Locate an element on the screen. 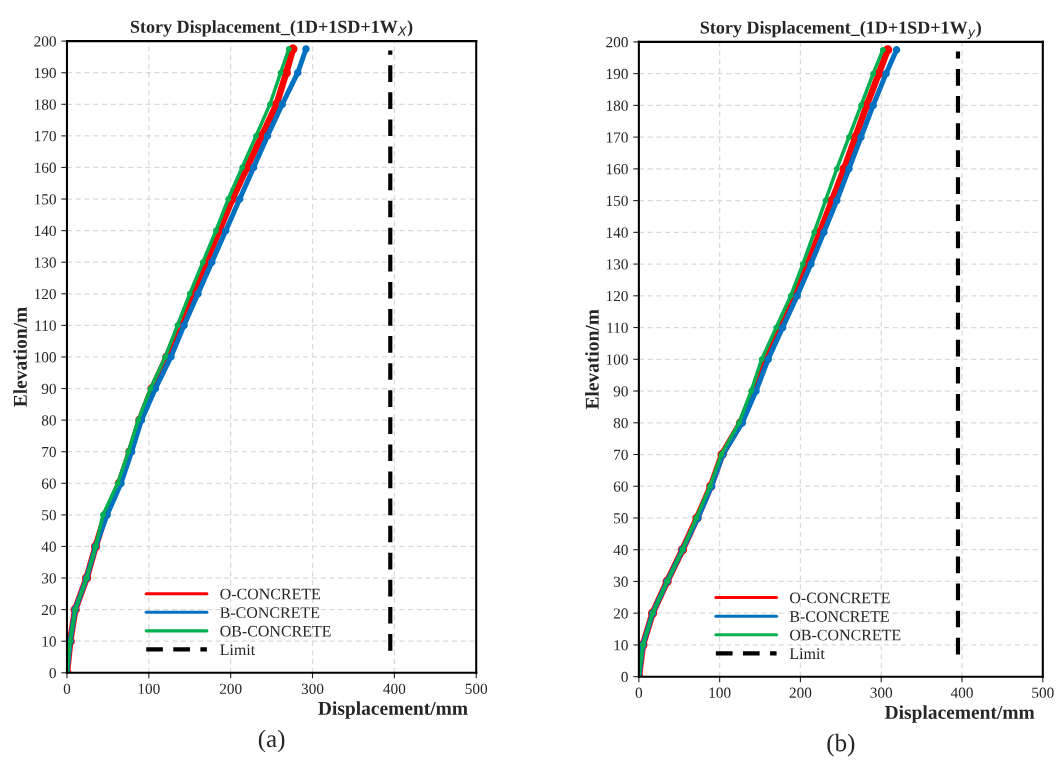  text: (b) is located at coordinates (841, 745).